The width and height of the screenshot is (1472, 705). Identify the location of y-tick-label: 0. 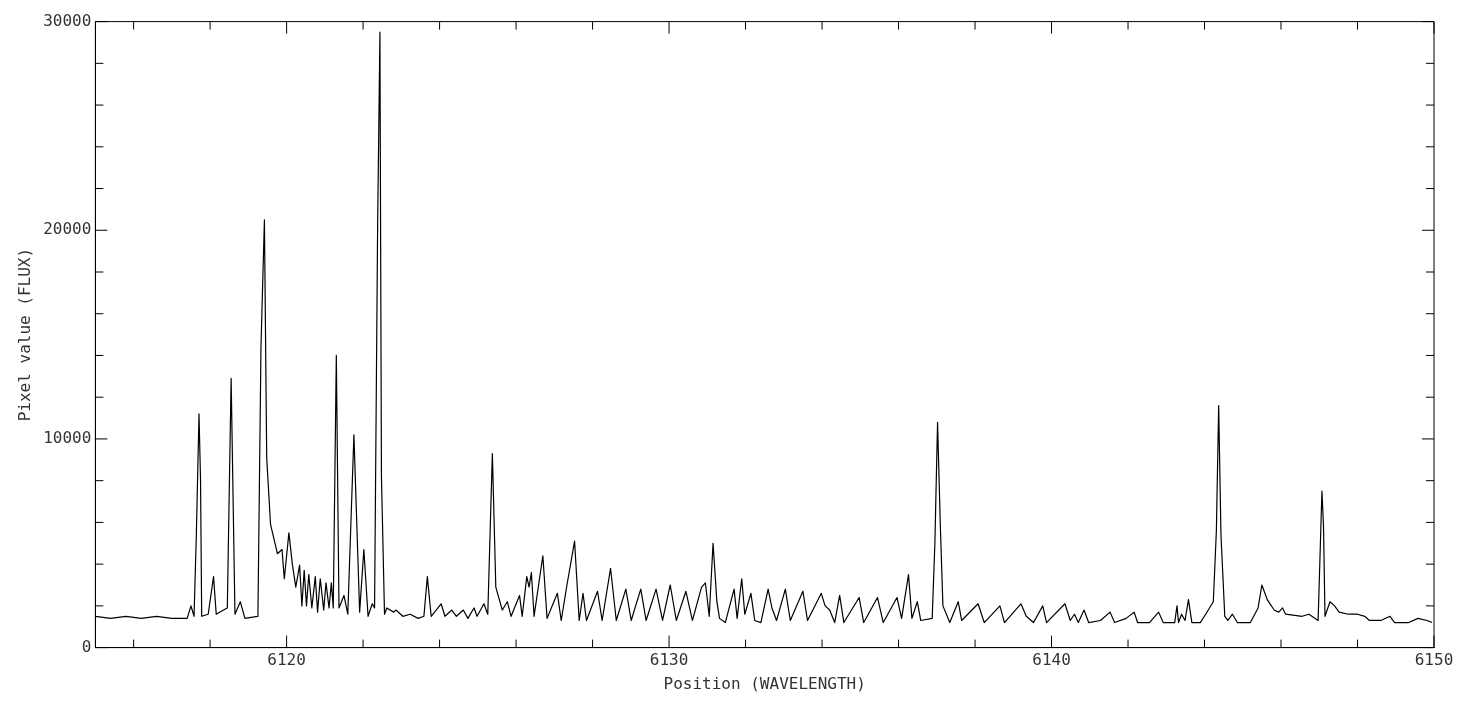
(86, 646).